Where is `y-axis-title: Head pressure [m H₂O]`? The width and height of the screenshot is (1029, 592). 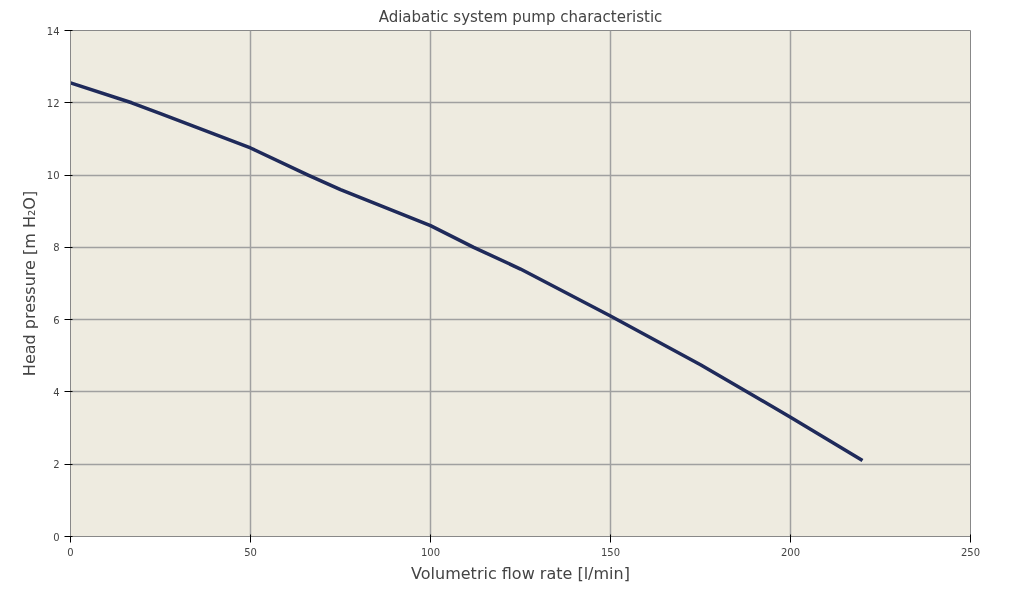
y-axis-title: Head pressure [m H₂O] is located at coordinates (29, 283).